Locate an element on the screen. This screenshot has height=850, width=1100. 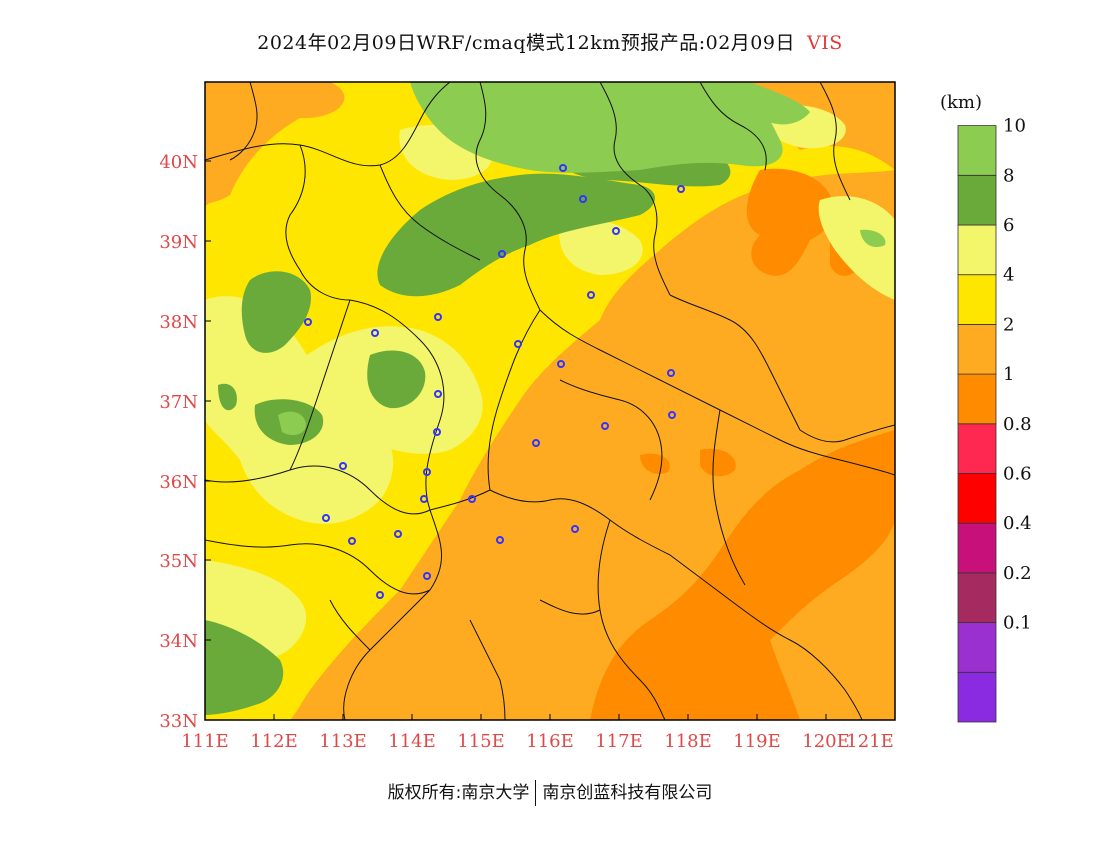
copyright-footer: 版权所有:南京大学 南京创蓝科技有限公司 is located at coordinates (550, 792).